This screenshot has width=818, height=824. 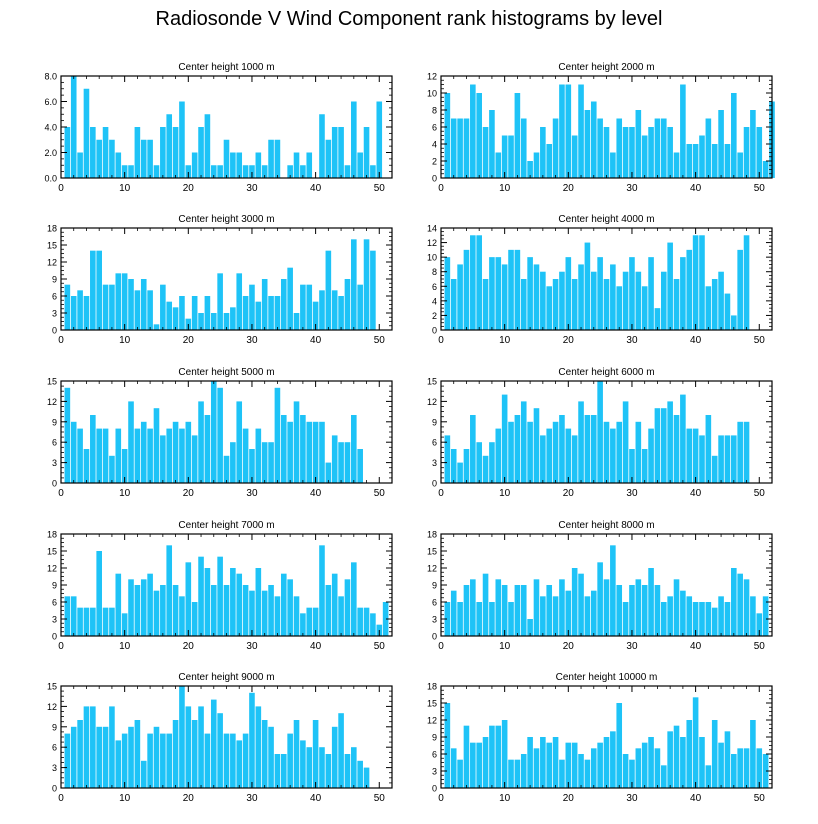 I want to click on y-tick-label: 3, so click(x=54, y=768).